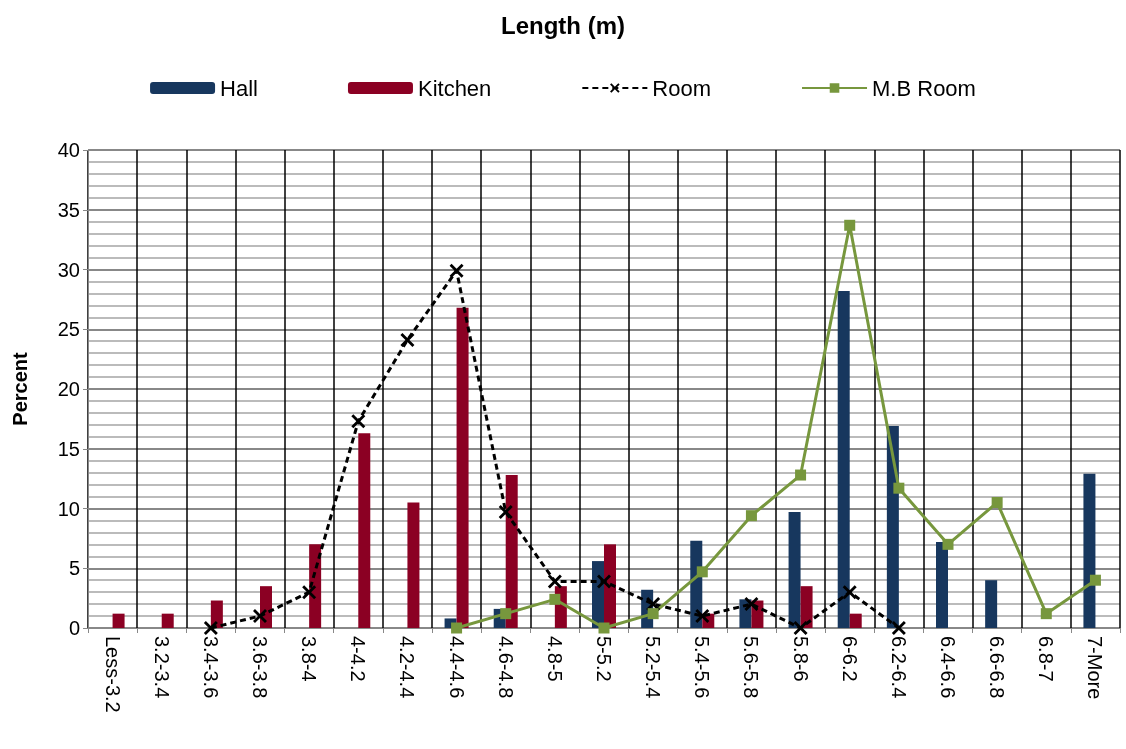 The image size is (1126, 749). I want to click on x-tick-label: 5.4-5.6, so click(702, 667).